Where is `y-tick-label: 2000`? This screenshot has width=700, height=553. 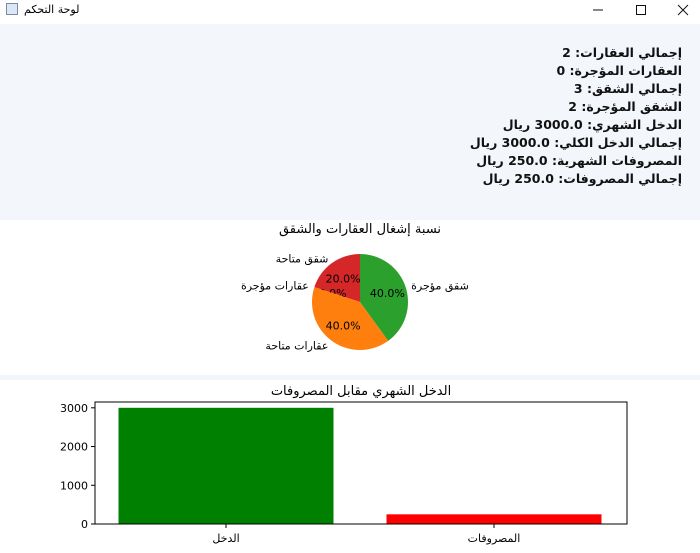 y-tick-label: 2000 is located at coordinates (74, 447).